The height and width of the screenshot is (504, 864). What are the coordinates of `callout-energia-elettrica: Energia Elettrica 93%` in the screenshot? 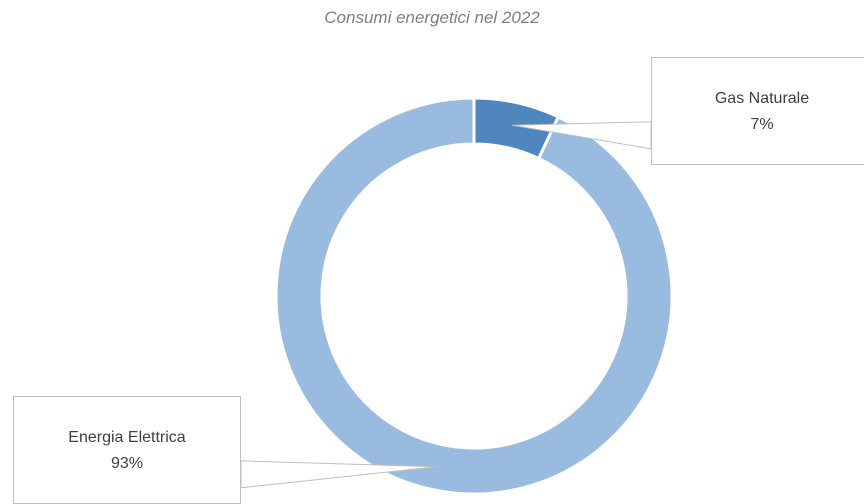 It's located at (127, 450).